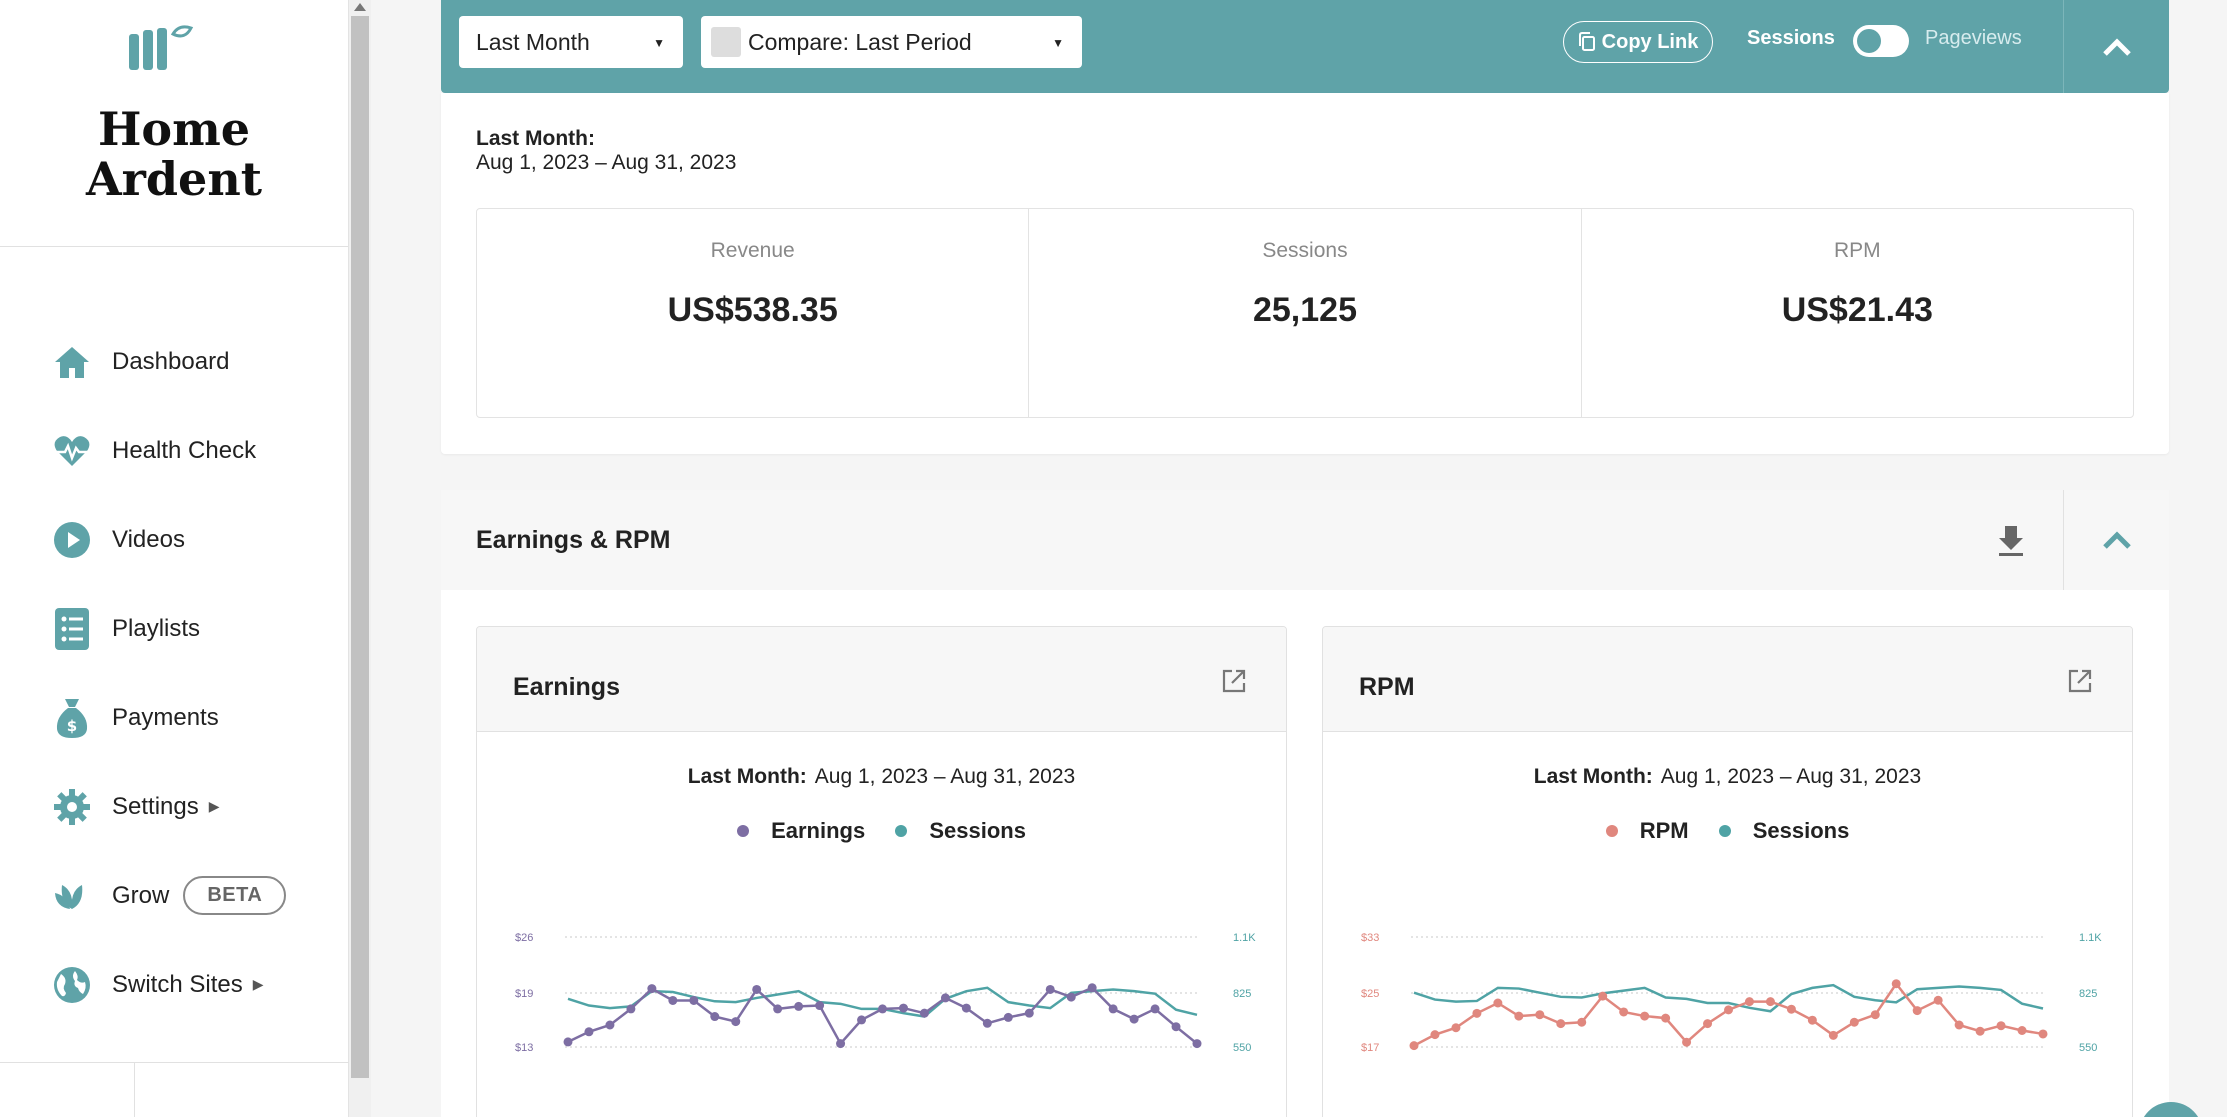 The image size is (2227, 1117). What do you see at coordinates (1973, 38) in the screenshot?
I see `toggle-pageviews-label: Pageviews` at bounding box center [1973, 38].